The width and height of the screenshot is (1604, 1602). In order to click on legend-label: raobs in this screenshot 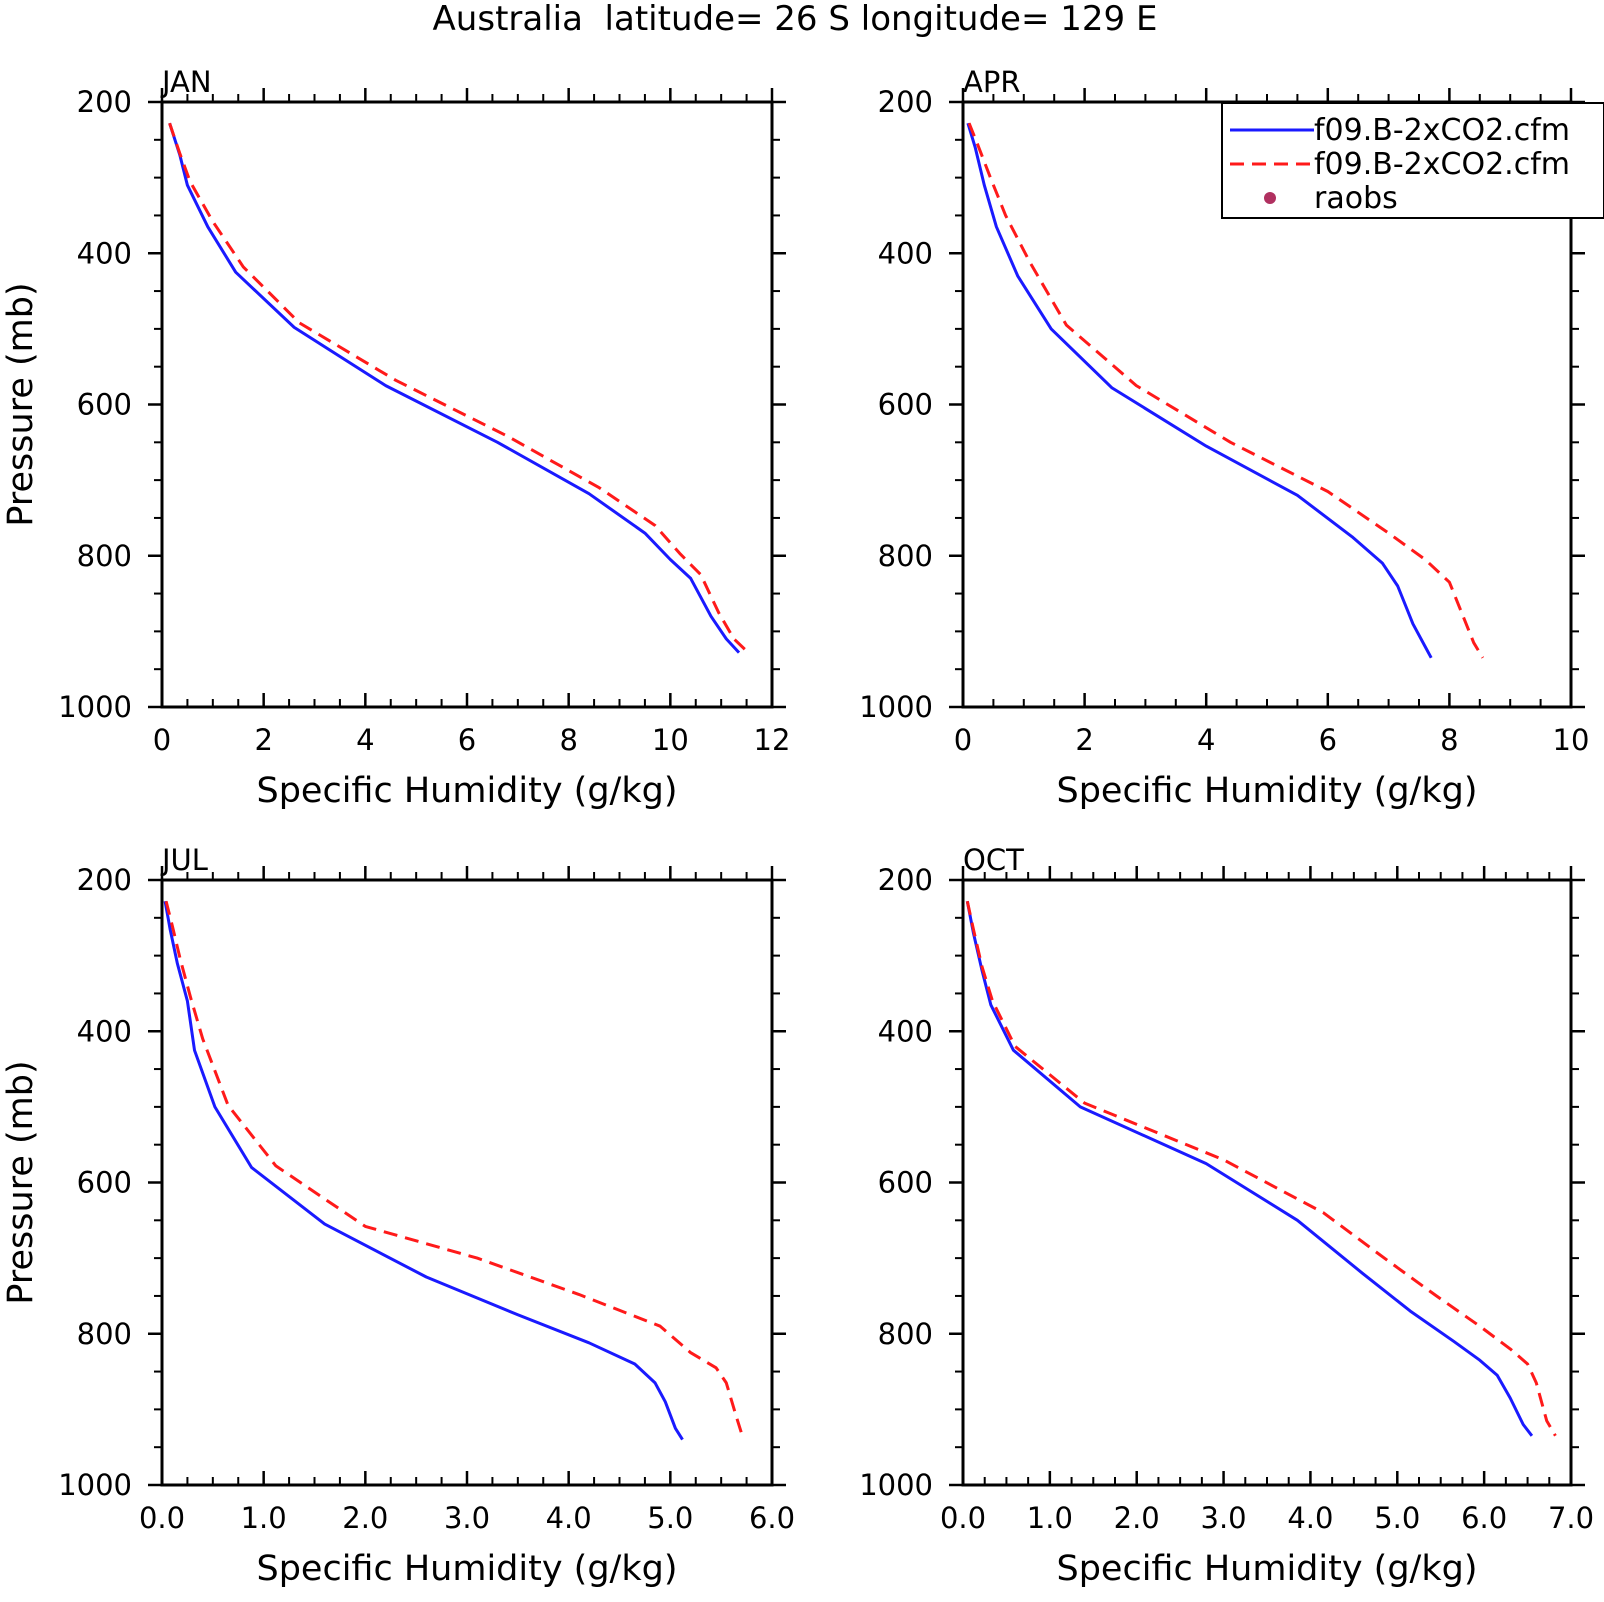, I will do `click(1356, 198)`.